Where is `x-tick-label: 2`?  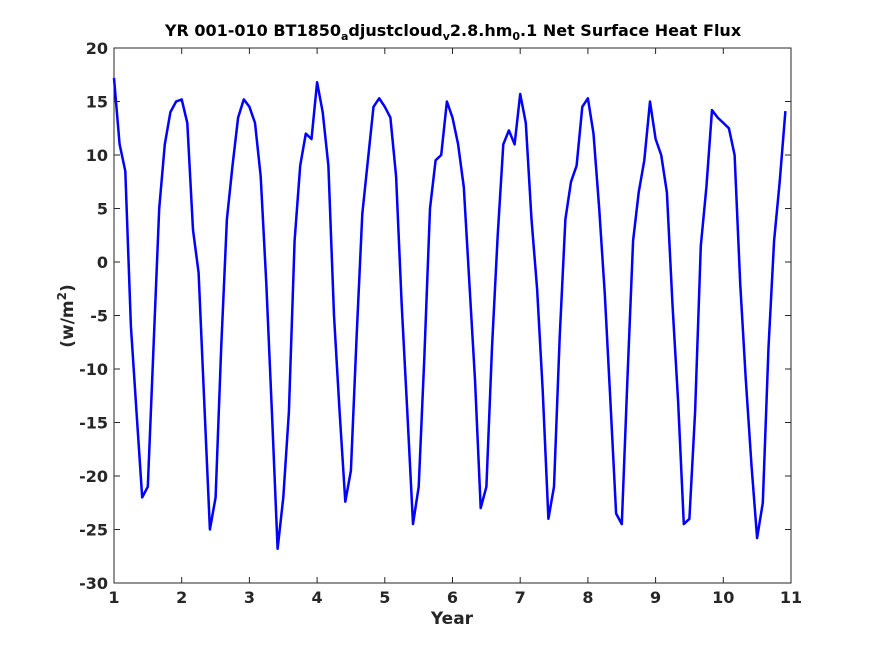
x-tick-label: 2 is located at coordinates (181, 597).